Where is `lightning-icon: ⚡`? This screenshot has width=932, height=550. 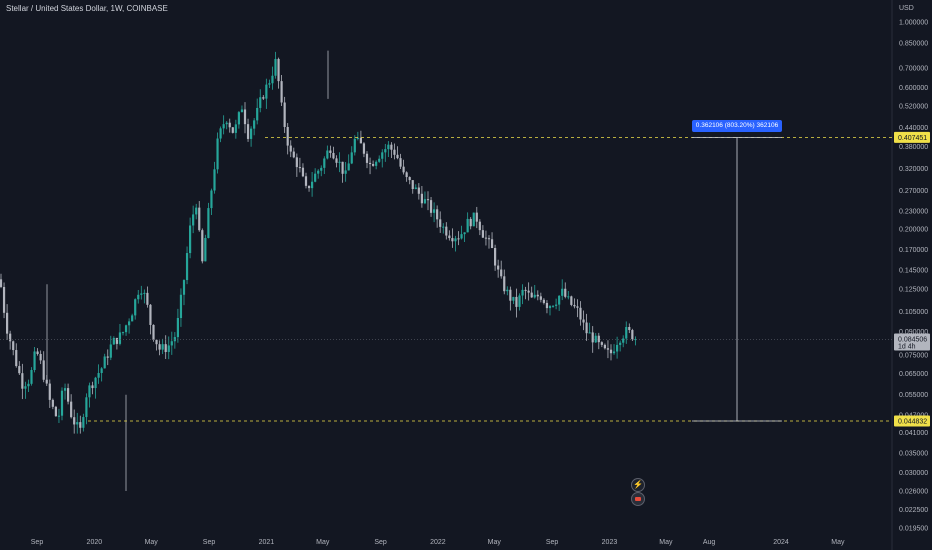 lightning-icon: ⚡ is located at coordinates (638, 485).